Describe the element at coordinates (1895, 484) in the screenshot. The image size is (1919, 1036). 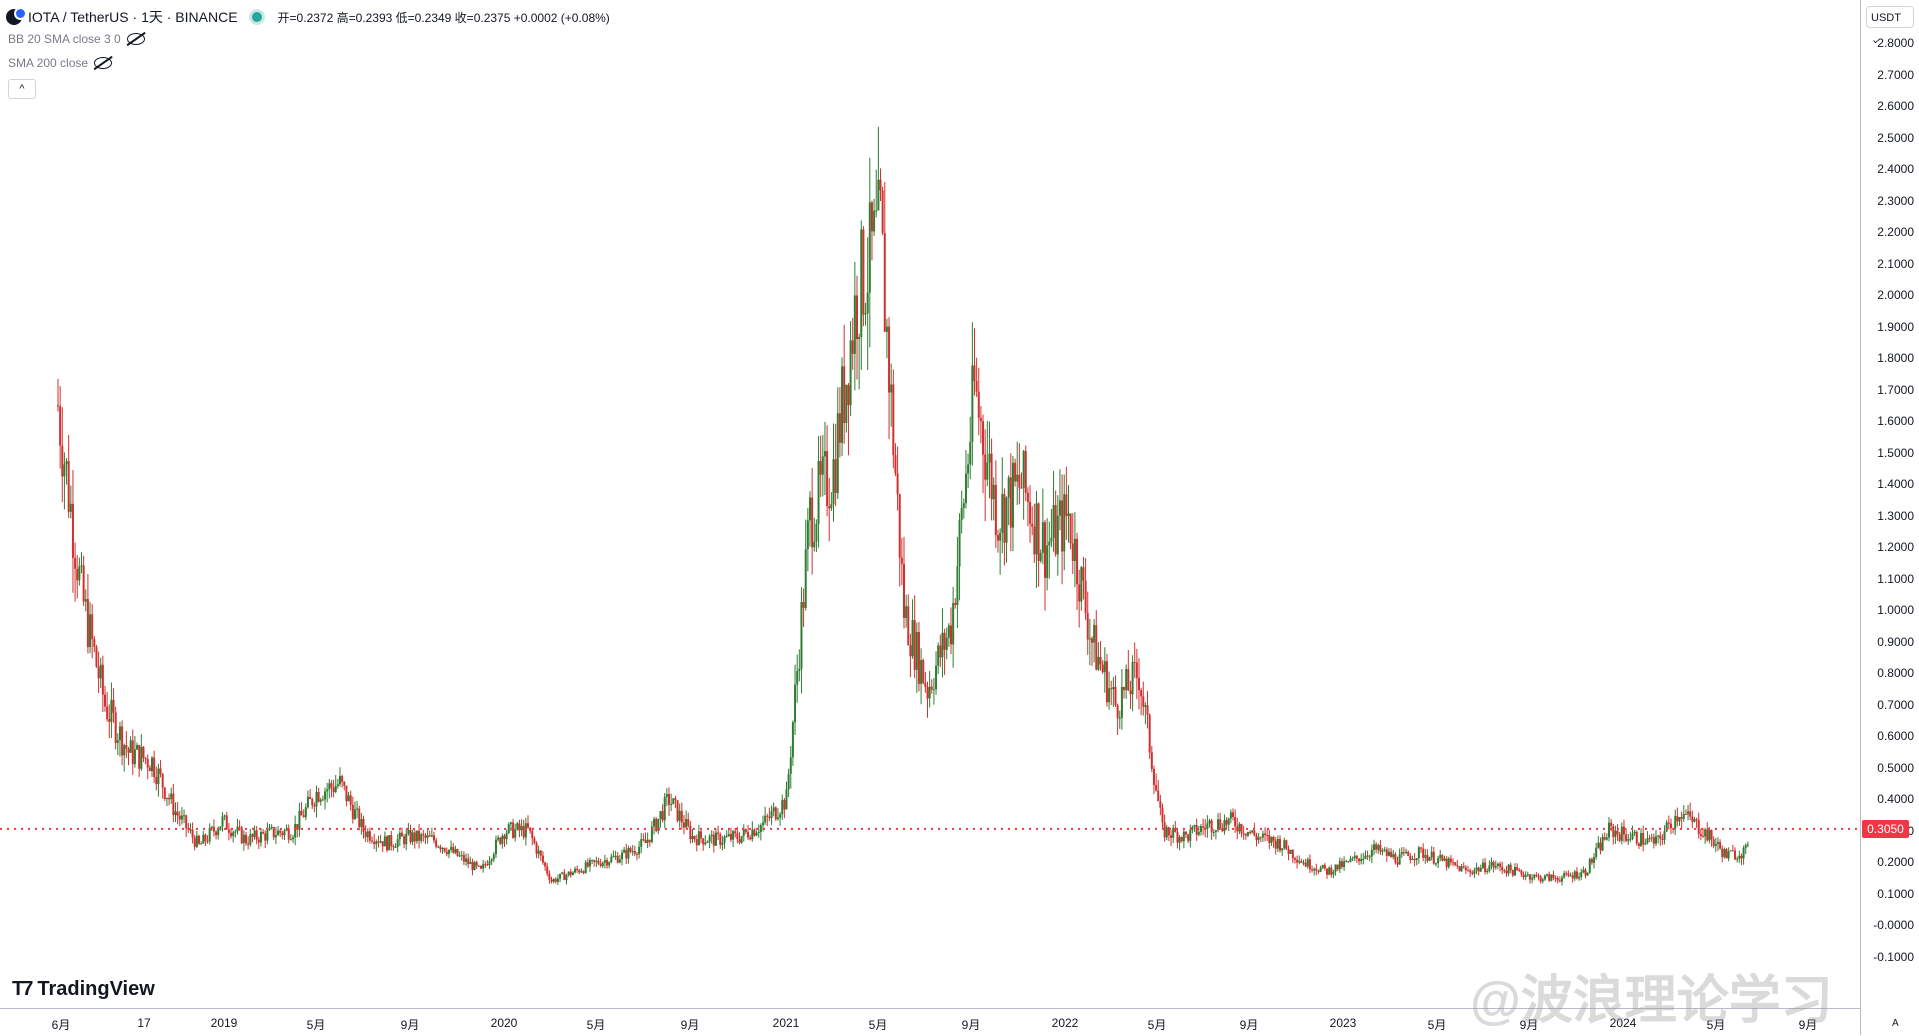
I see `price-tick: 1.4000` at that location.